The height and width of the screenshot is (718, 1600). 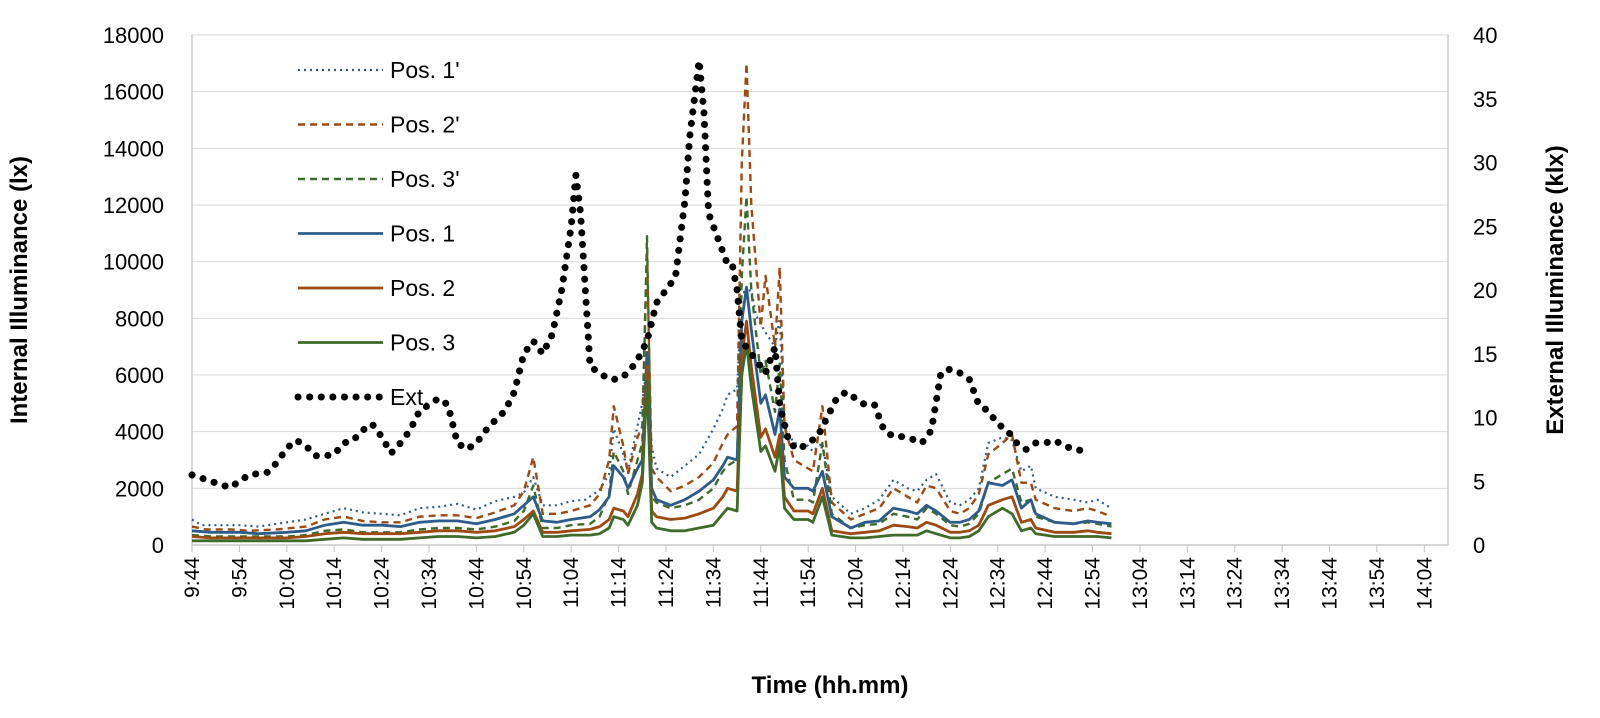 I want to click on y-tick-label-right: 0, so click(x=1479, y=545).